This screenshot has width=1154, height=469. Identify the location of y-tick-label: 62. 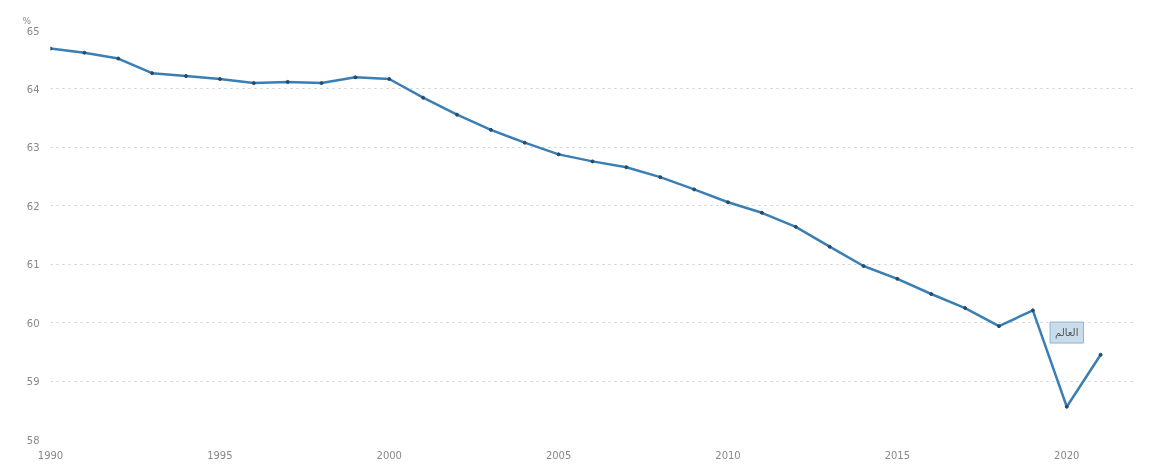
(33, 206).